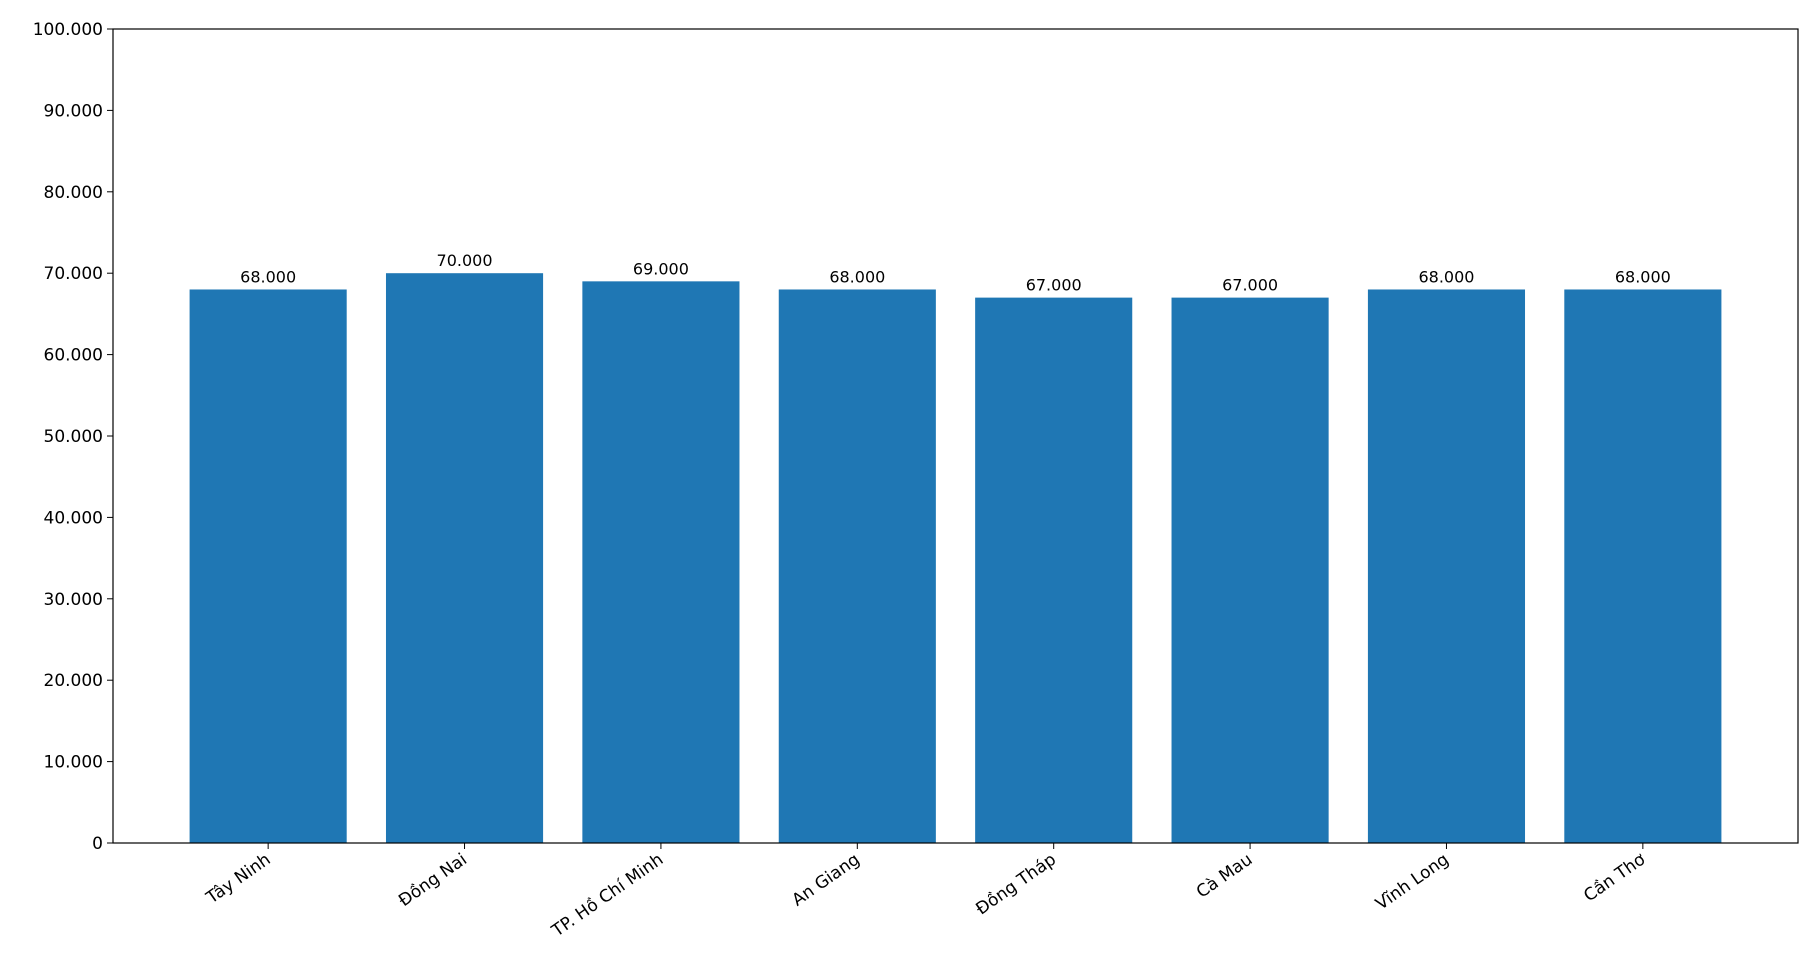 The image size is (1820, 980). Describe the element at coordinates (73, 681) in the screenshot. I see `y-tick-label: 20.000` at that location.